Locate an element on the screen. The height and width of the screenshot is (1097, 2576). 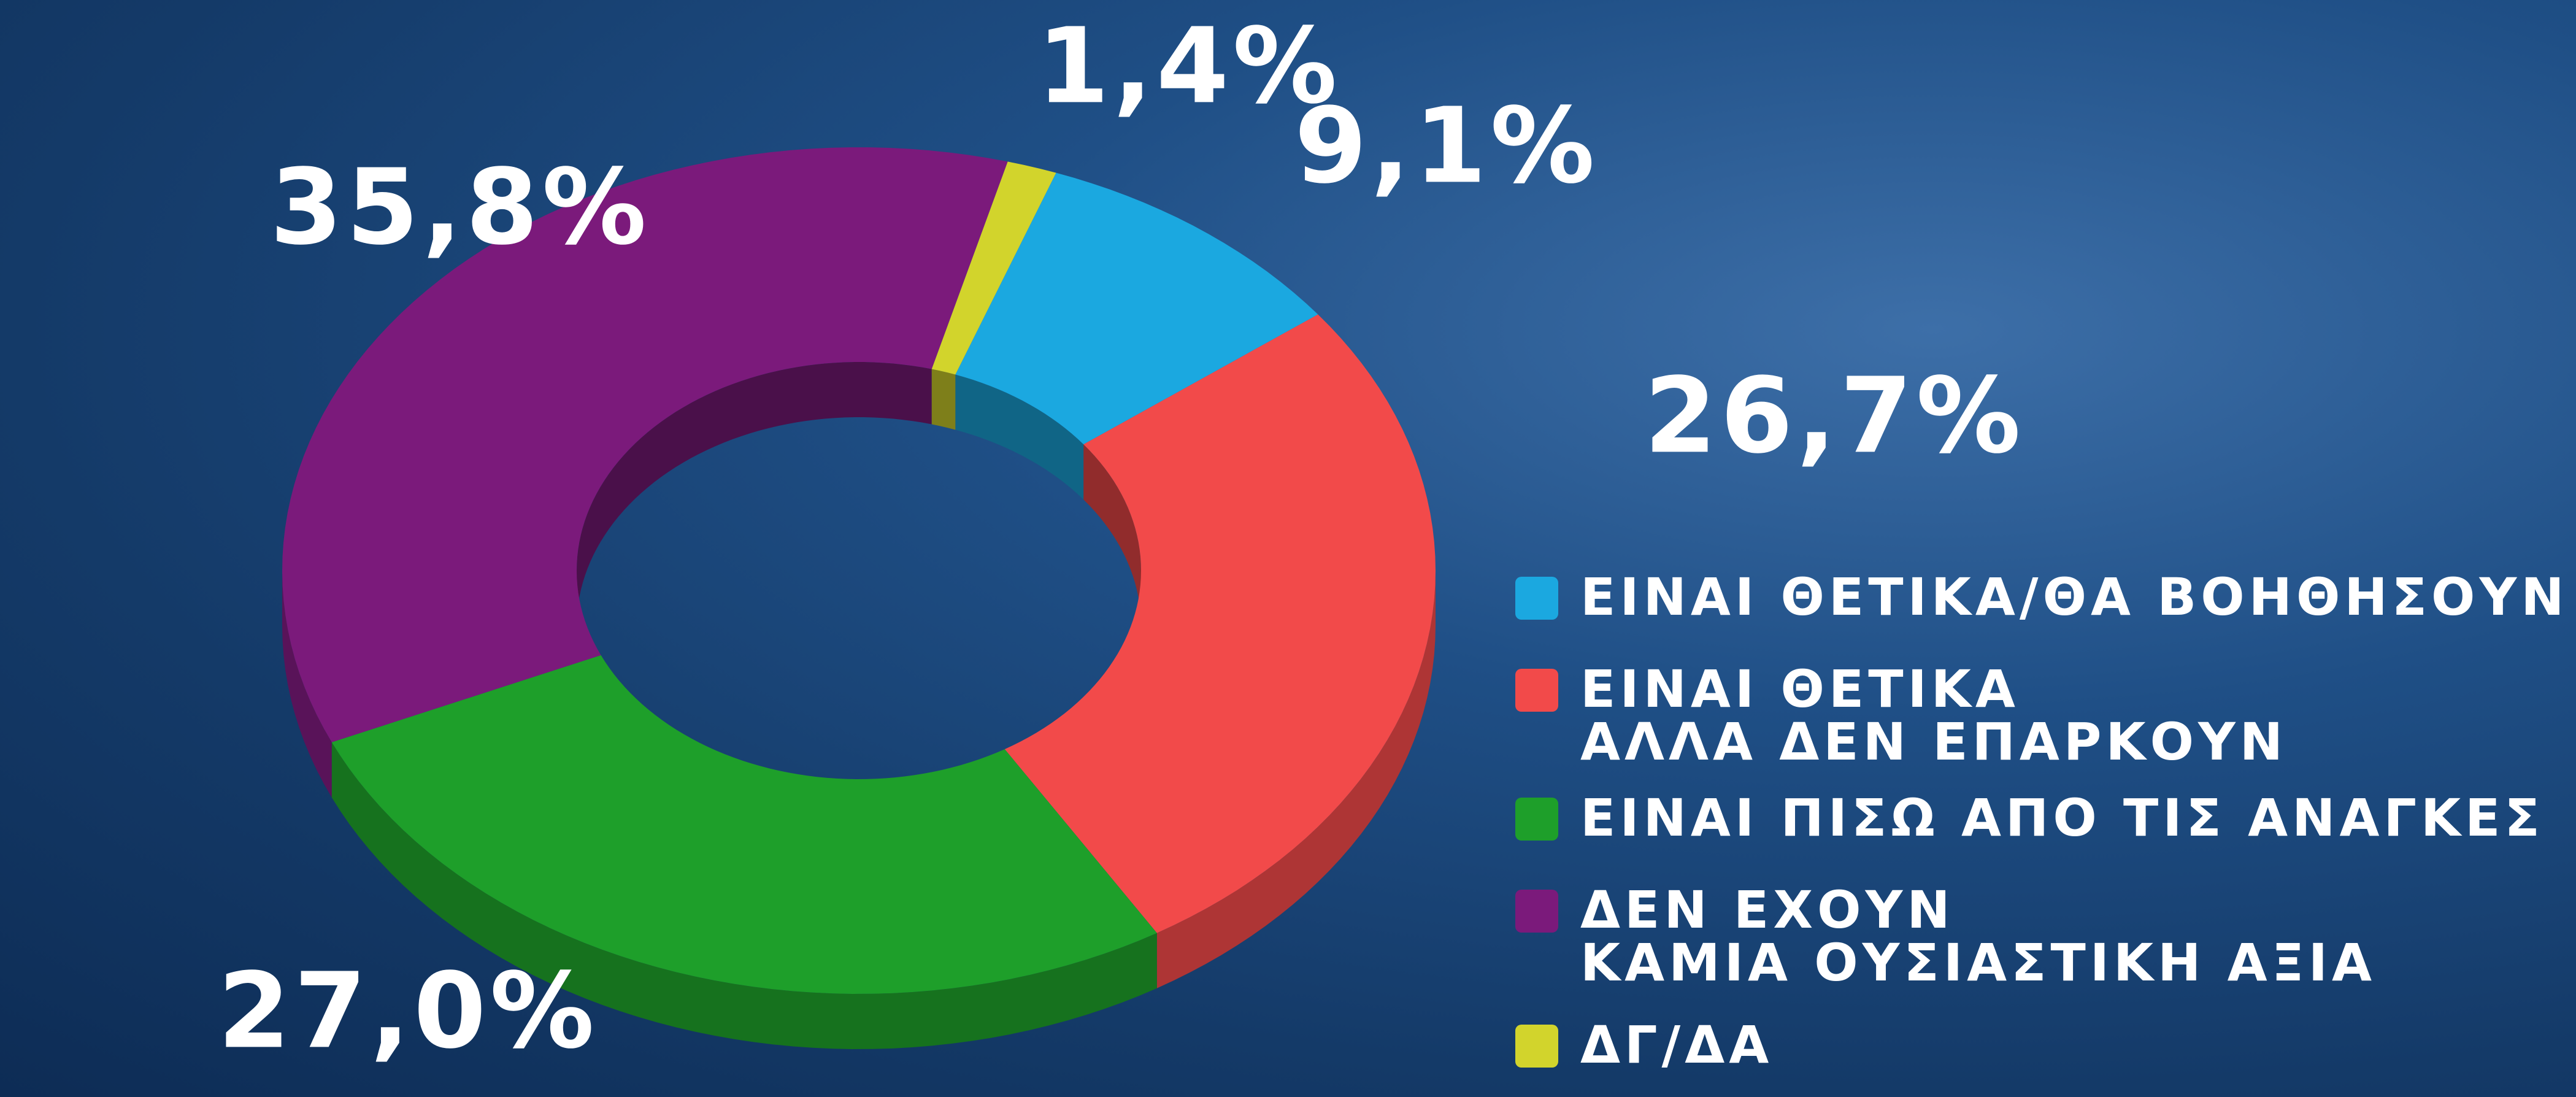
value-label: 1,4% is located at coordinates (1188, 66).